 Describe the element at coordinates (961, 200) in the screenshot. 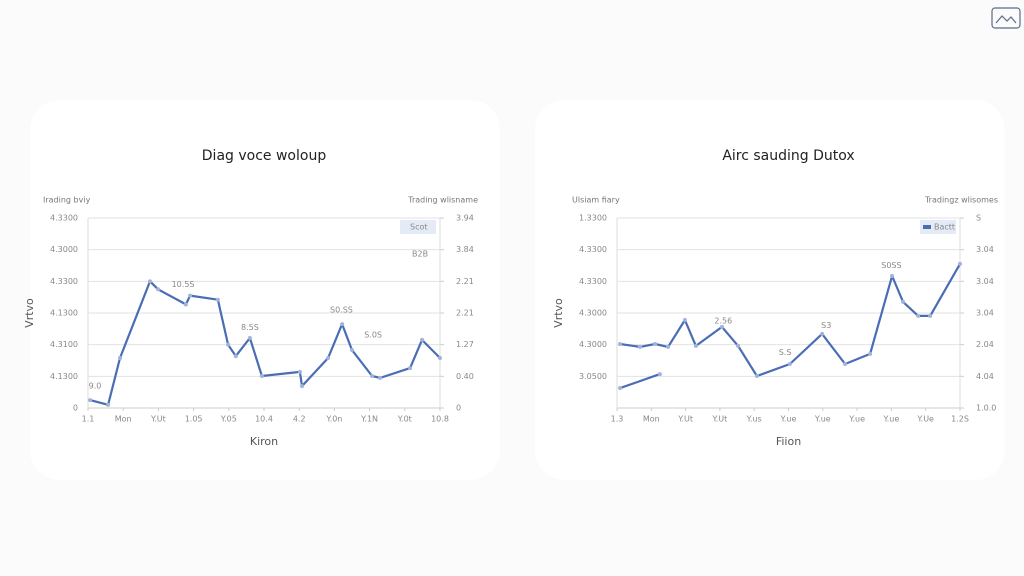

I see `y2-caption: Tradingz wlisomes` at that location.